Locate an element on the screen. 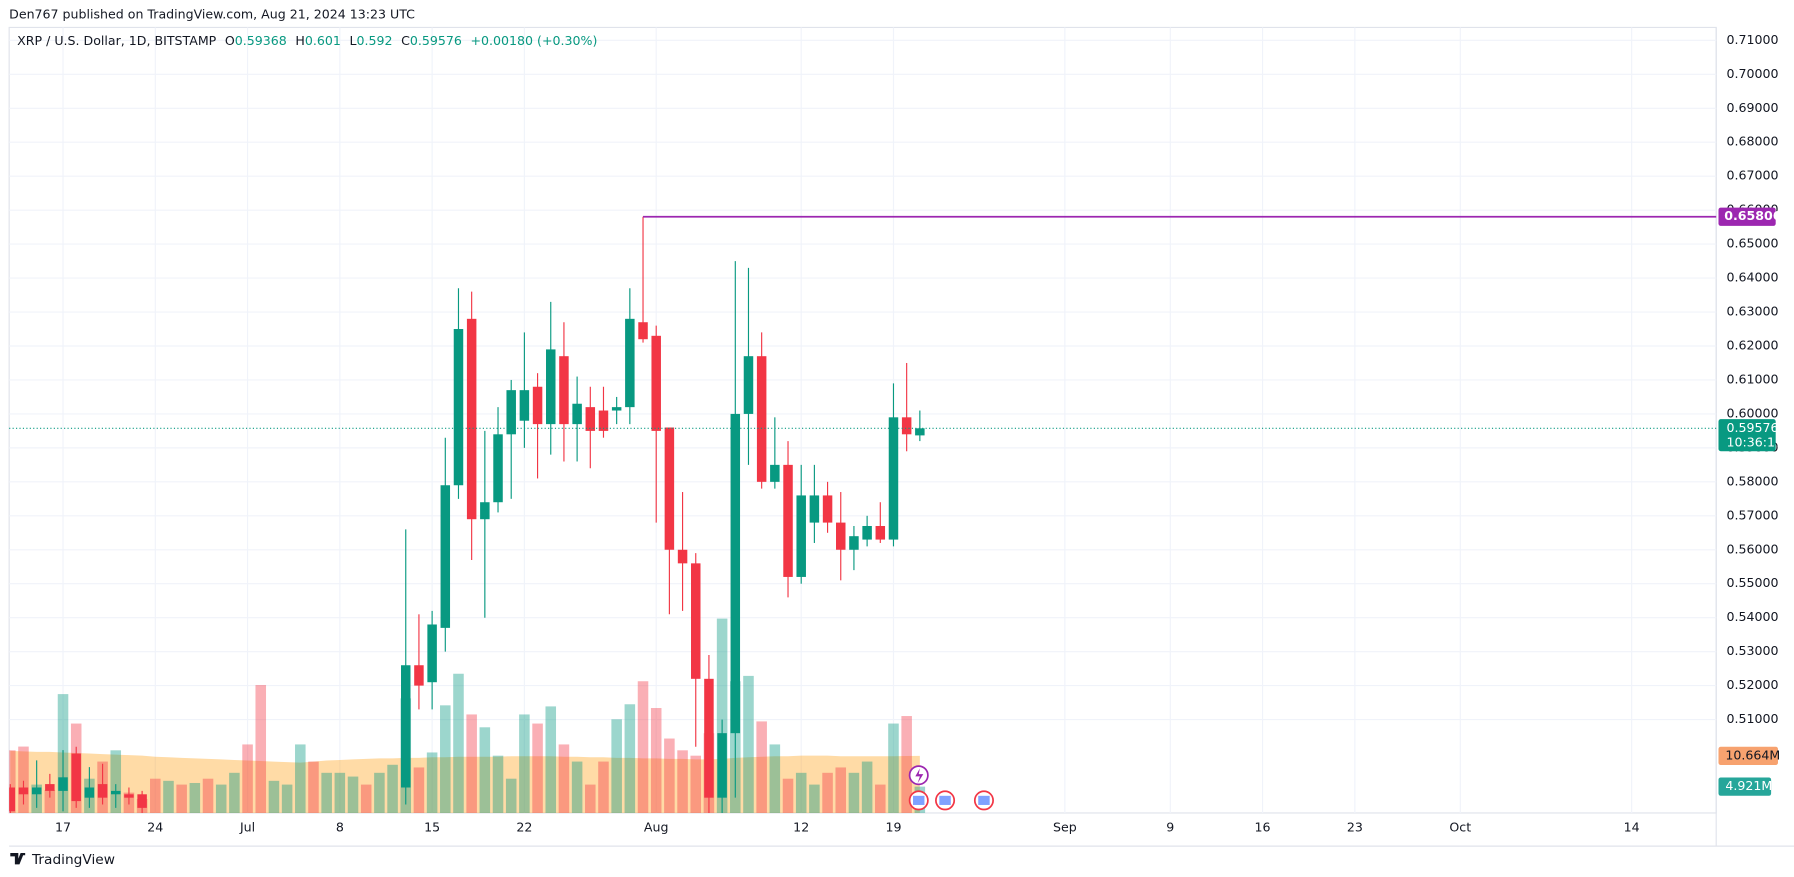 Image resolution: width=1794 pixels, height=877 pixels. event-icons is located at coordinates (951, 788).